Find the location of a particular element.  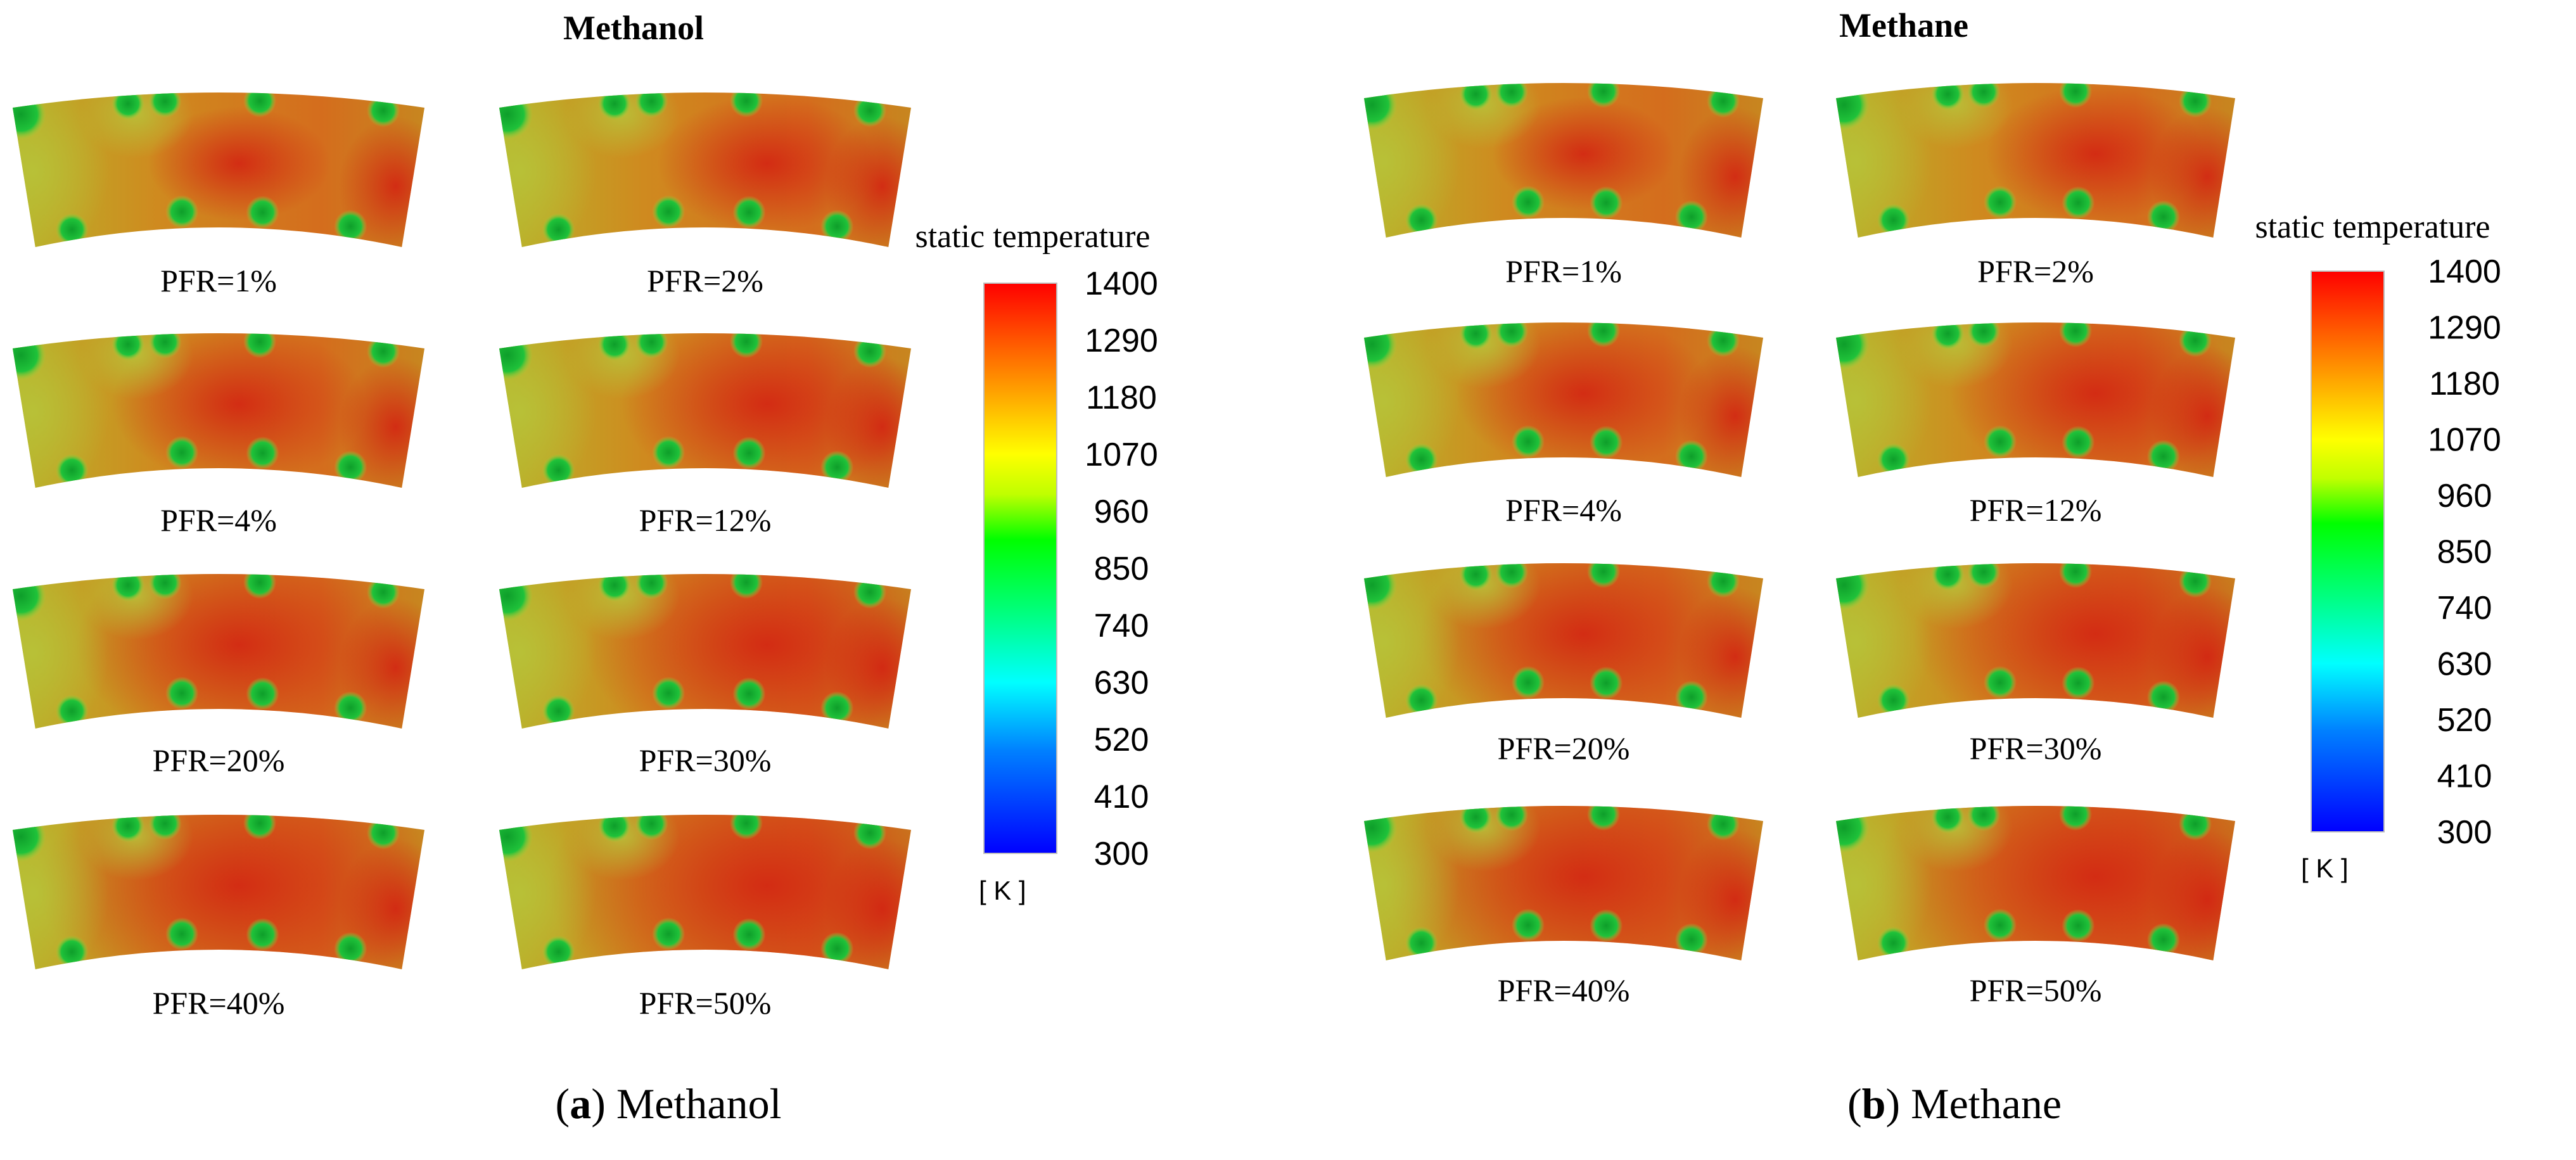

panel-caption: (b) Methane is located at coordinates (1955, 1104).